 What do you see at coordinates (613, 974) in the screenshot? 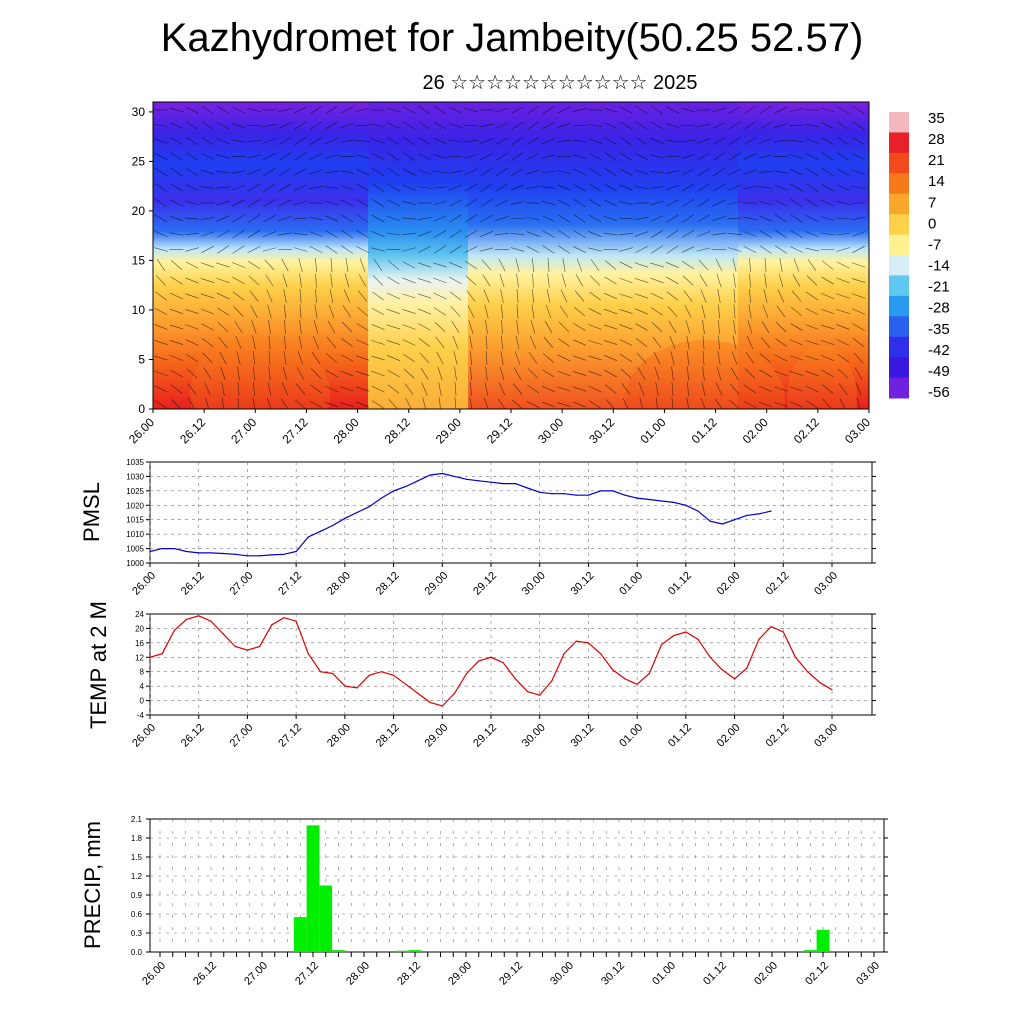
I see `x-tick-label: 30.12` at bounding box center [613, 974].